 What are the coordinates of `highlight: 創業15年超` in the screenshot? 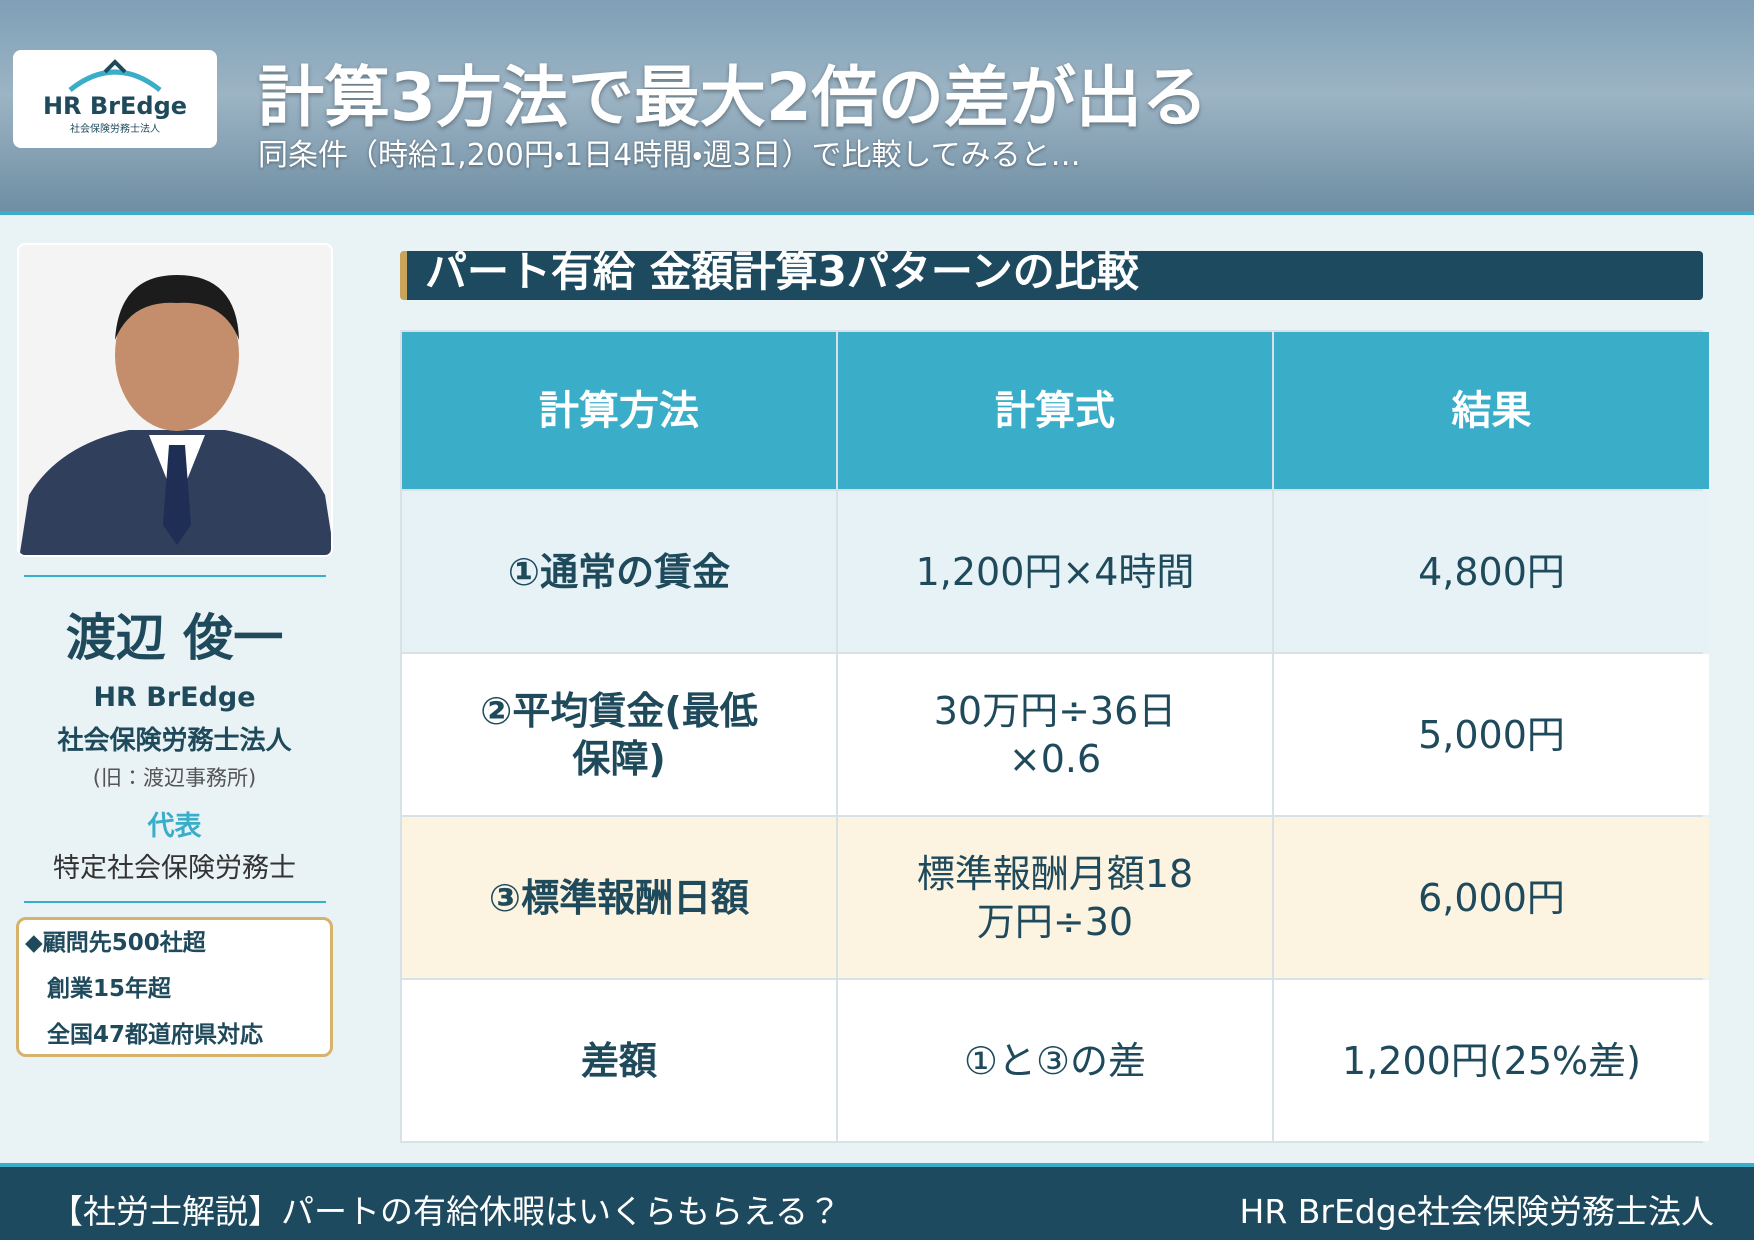 It's located at (109, 989).